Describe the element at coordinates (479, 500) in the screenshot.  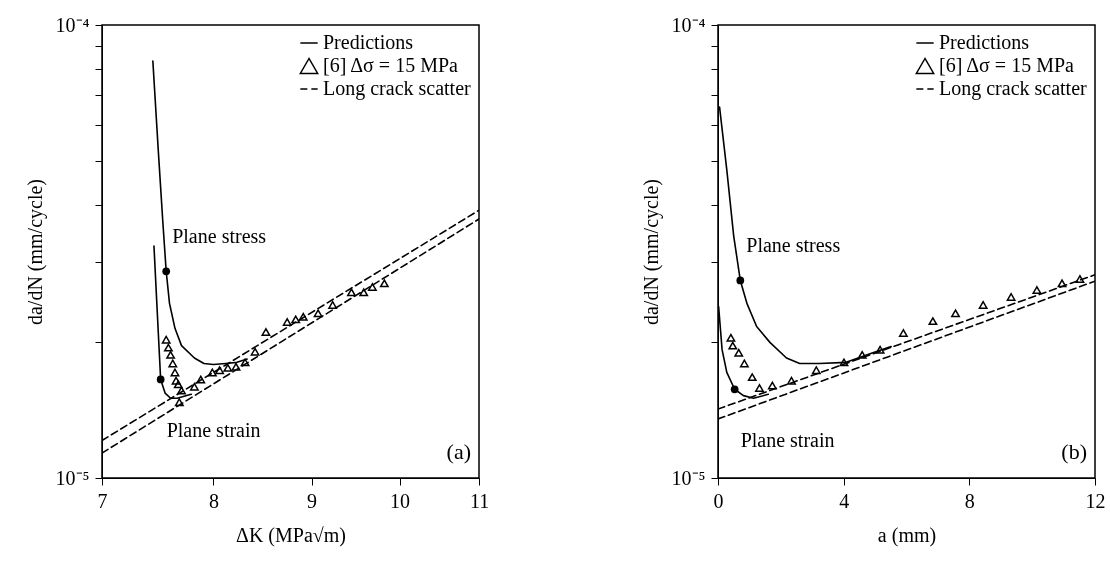
I see `x-tick-label: 11` at that location.